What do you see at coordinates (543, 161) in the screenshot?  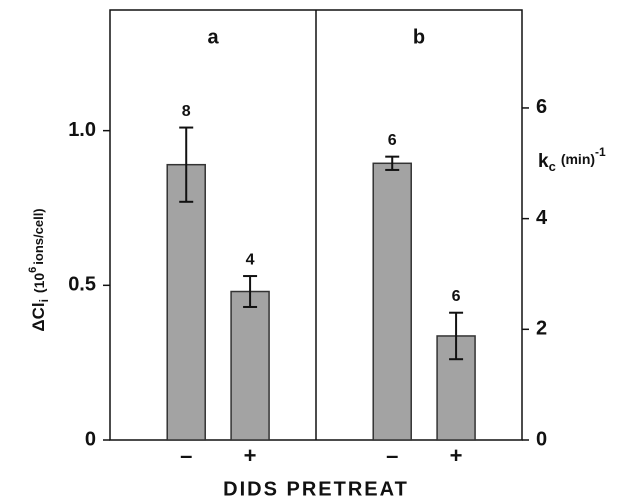 I see `y-axis-label-part: k` at bounding box center [543, 161].